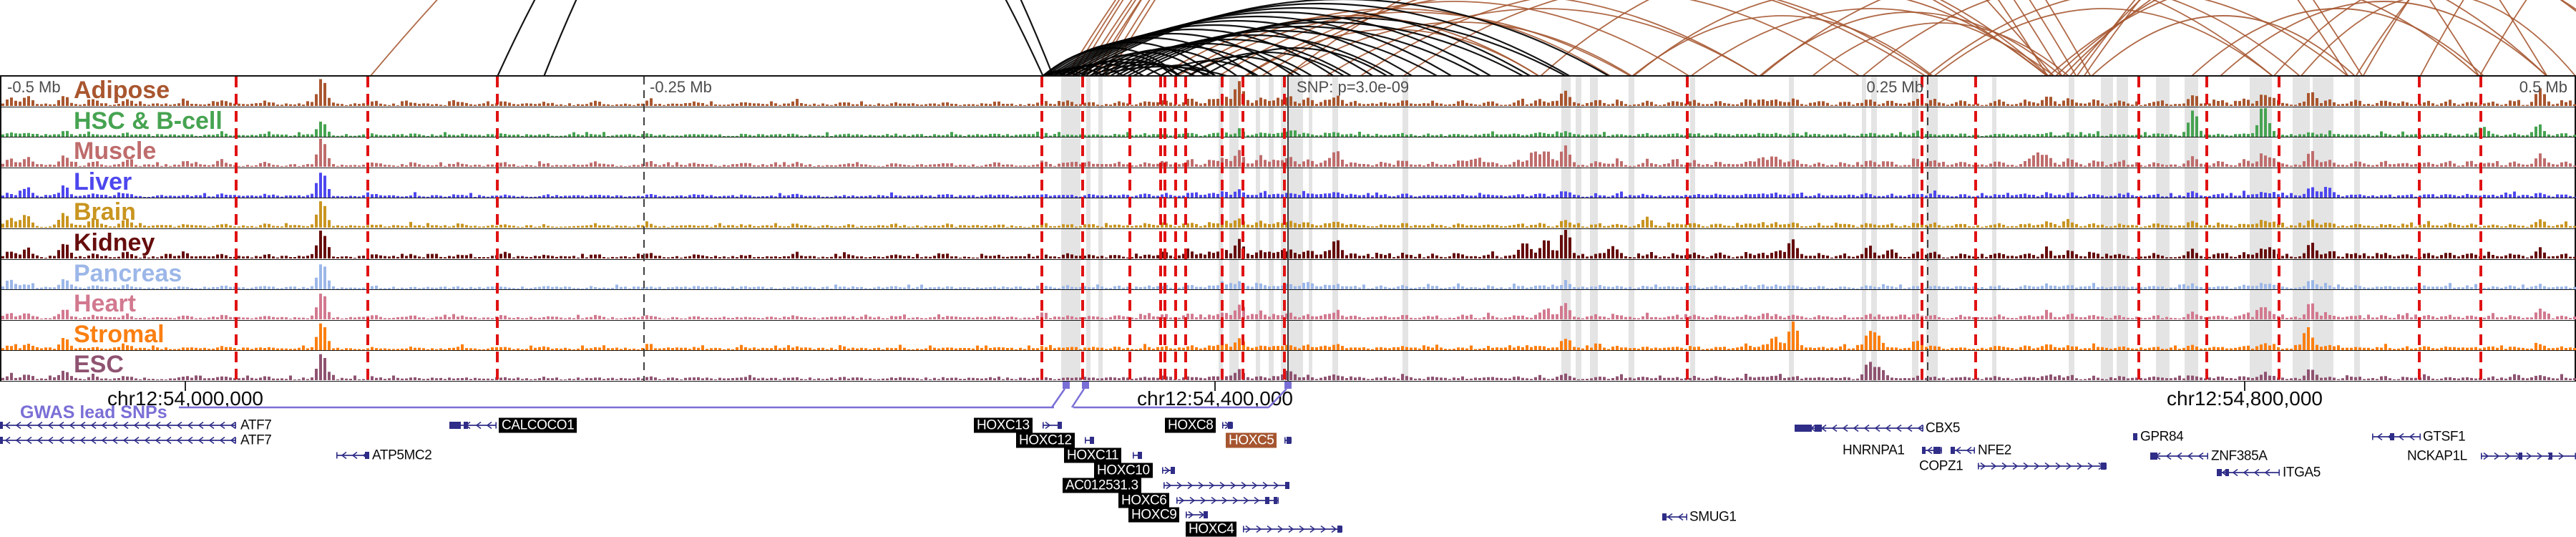 This screenshot has width=2576, height=537. Describe the element at coordinates (2245, 398) in the screenshot. I see `coordinate-label: chr12:54,800,000` at that location.